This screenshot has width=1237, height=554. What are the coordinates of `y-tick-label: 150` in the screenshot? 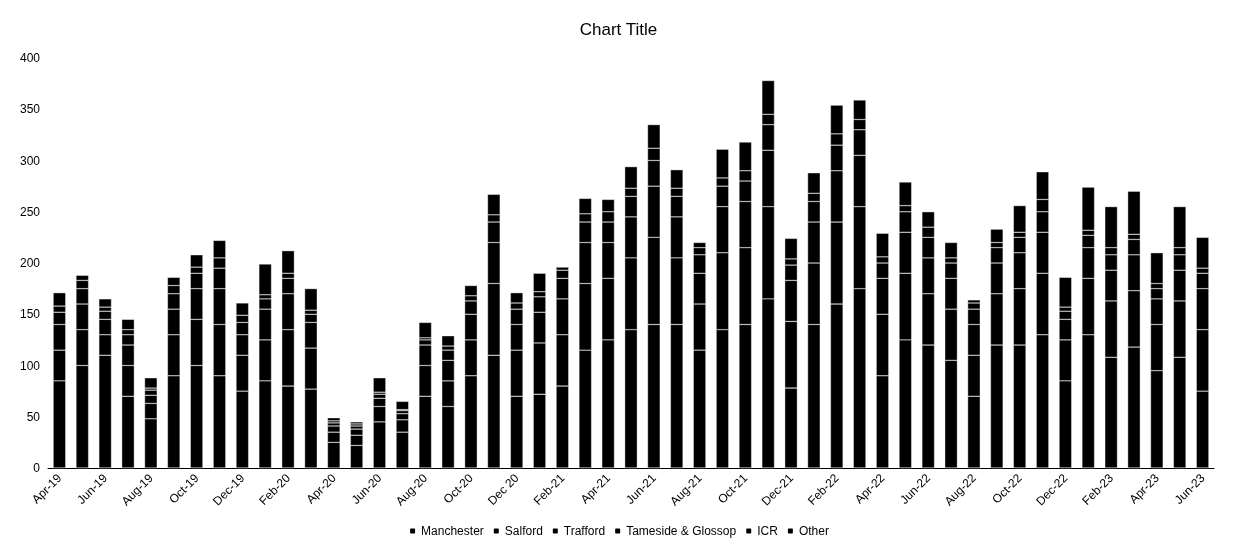 It's located at (30, 314).